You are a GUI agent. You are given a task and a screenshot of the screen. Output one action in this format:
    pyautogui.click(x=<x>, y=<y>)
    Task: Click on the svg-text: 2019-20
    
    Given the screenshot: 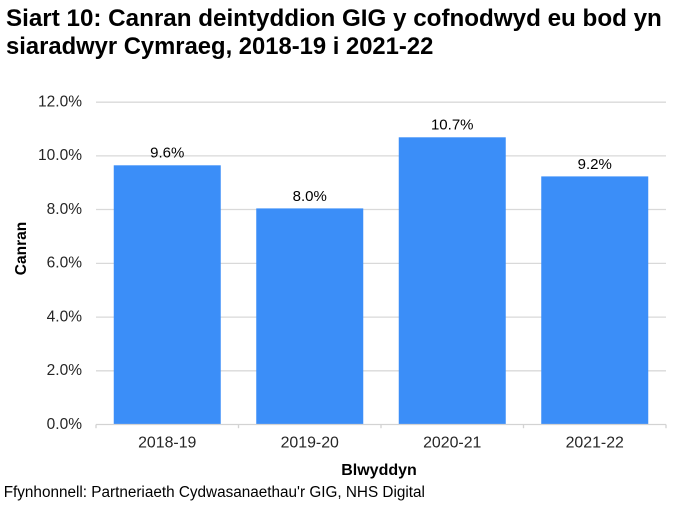 What is the action you would take?
    pyautogui.click(x=310, y=443)
    